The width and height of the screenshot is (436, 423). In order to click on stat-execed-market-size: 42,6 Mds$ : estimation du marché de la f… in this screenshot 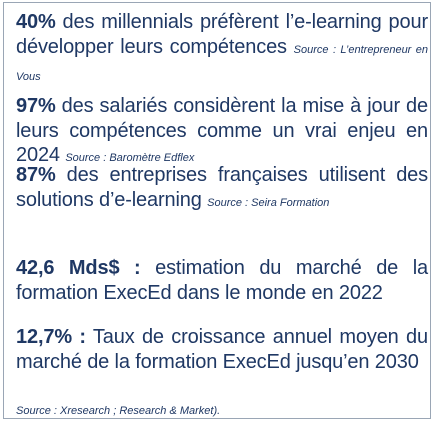, I will do `click(222, 280)`.